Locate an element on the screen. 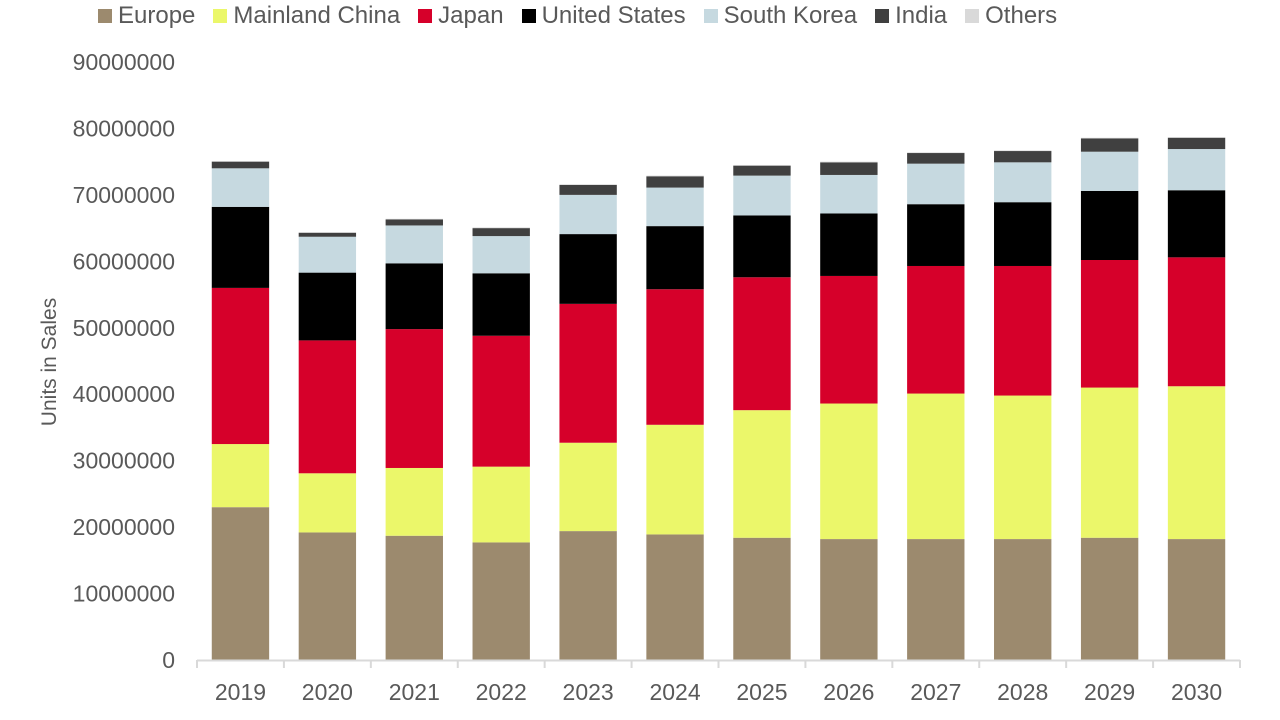 Image resolution: width=1280 pixels, height=720 pixels. bar-segment-2027-others is located at coordinates (936, 153).